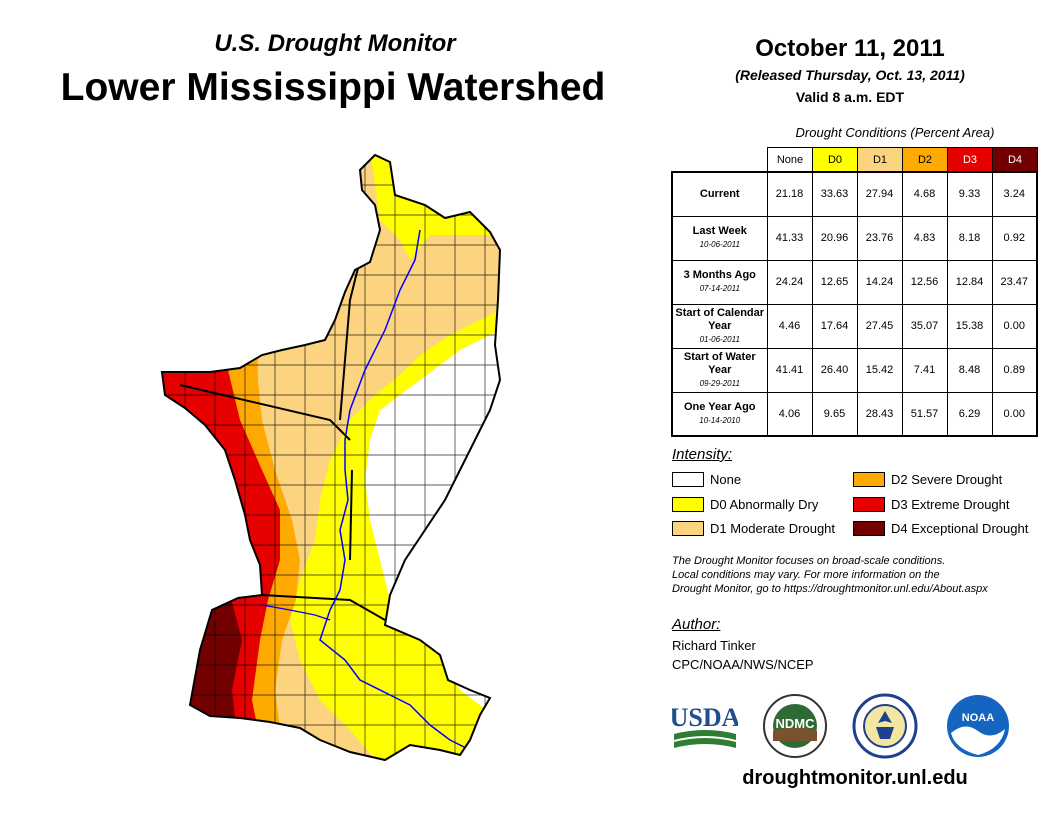  What do you see at coordinates (696, 624) in the screenshot?
I see `author-title: Author:` at bounding box center [696, 624].